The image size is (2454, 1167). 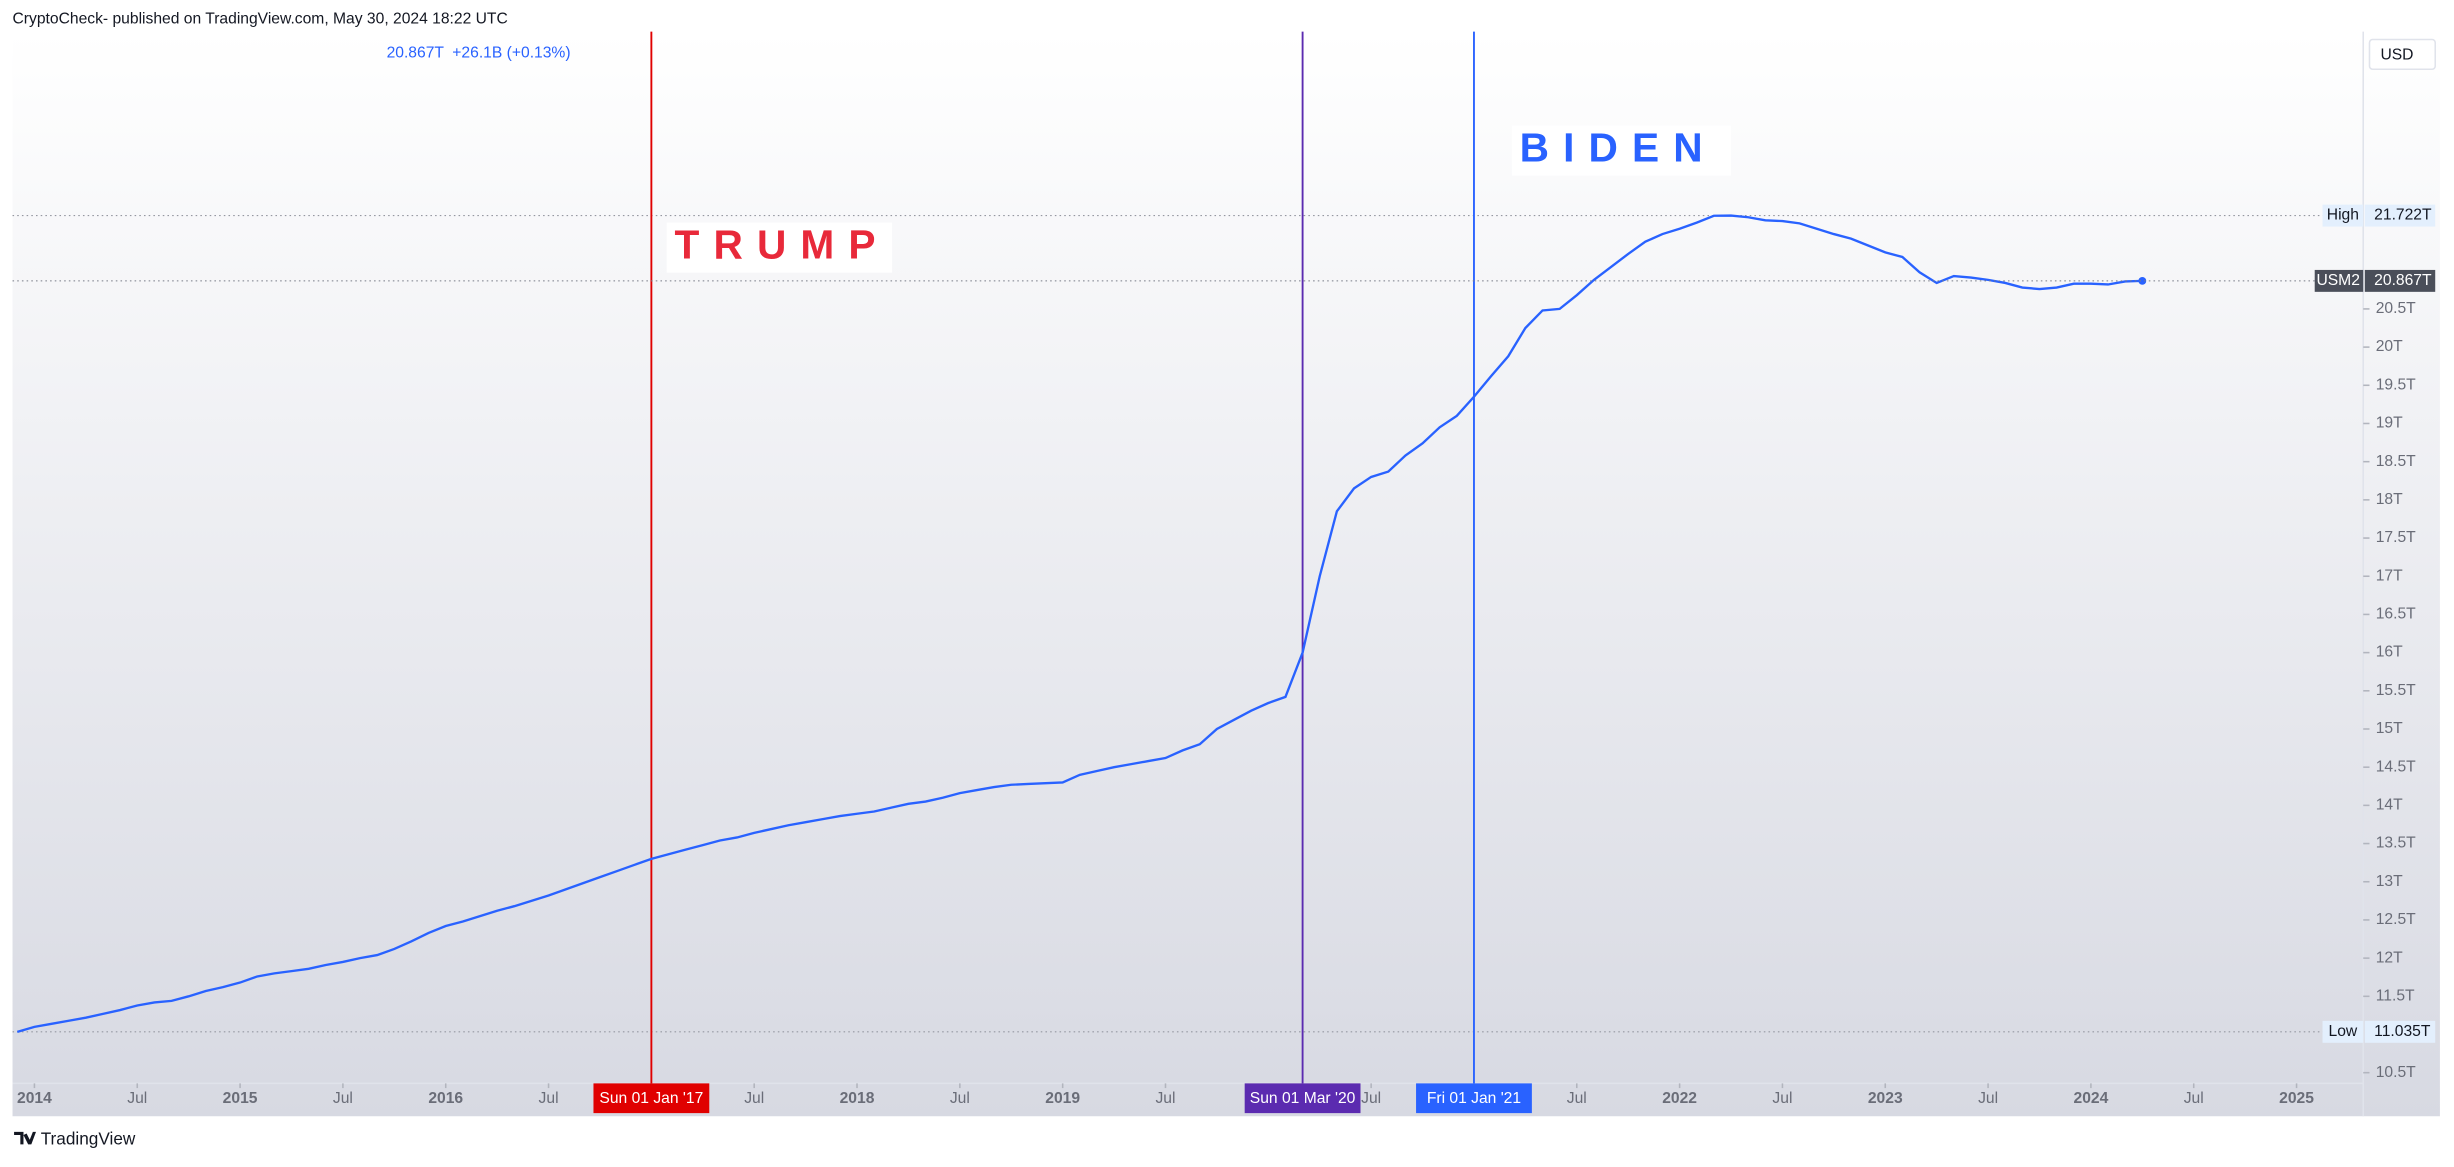 I want to click on y-tick-label: 18T, so click(x=2389, y=499).